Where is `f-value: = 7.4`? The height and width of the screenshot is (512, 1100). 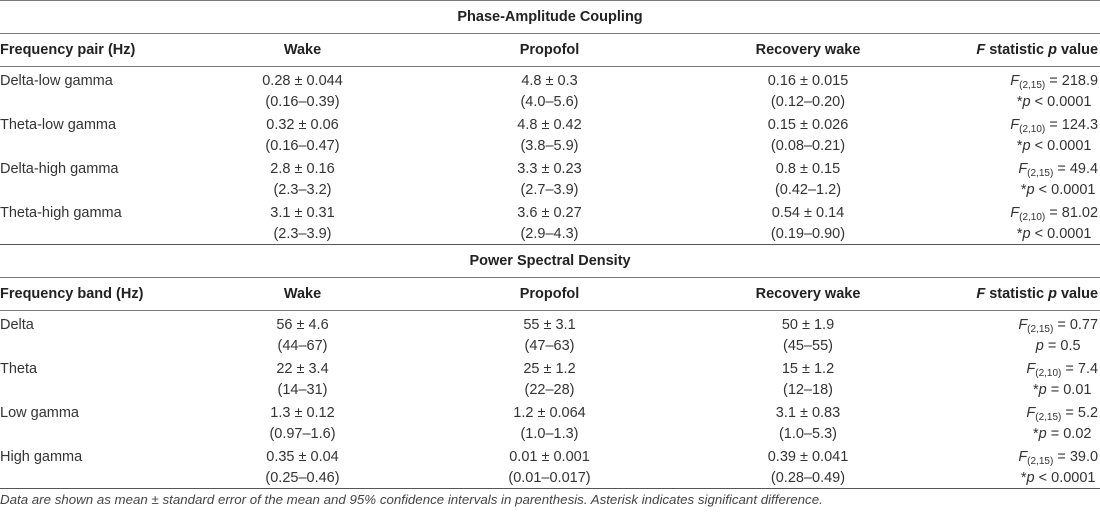 f-value: = 7.4 is located at coordinates (1080, 369).